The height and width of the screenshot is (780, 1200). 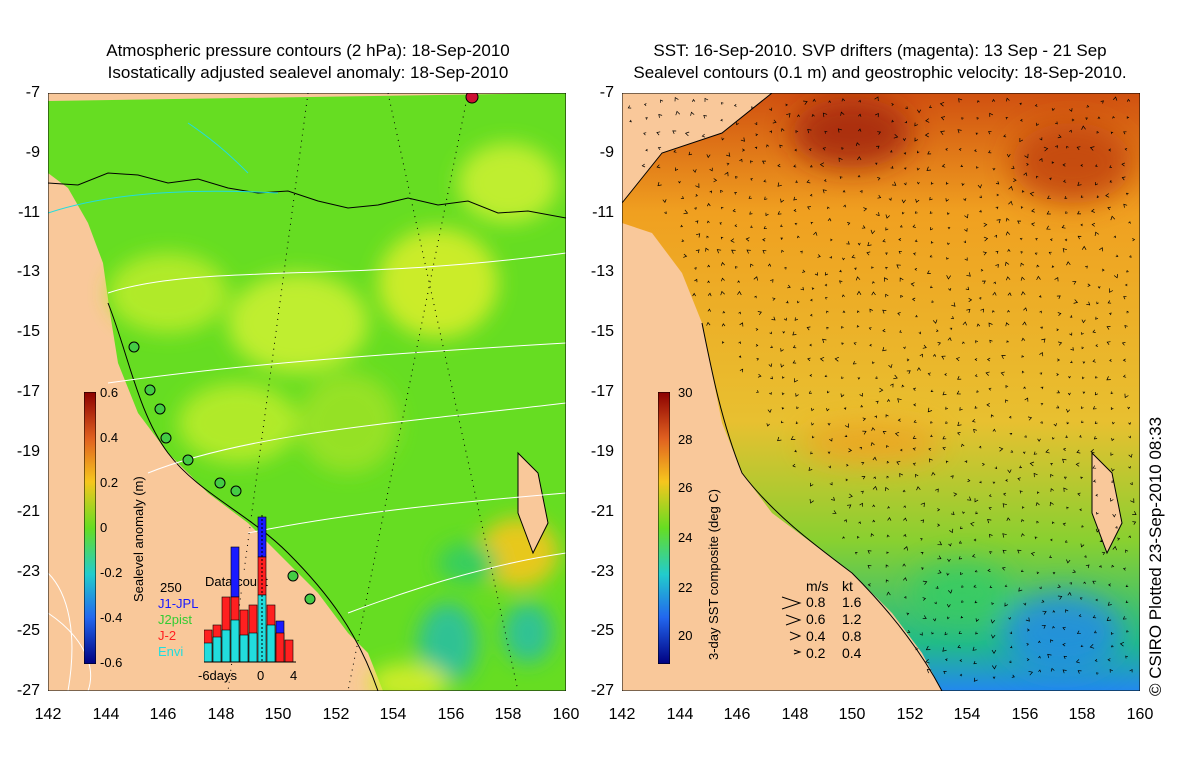 I want to click on left-x-tick-152: 152, so click(x=336, y=714).